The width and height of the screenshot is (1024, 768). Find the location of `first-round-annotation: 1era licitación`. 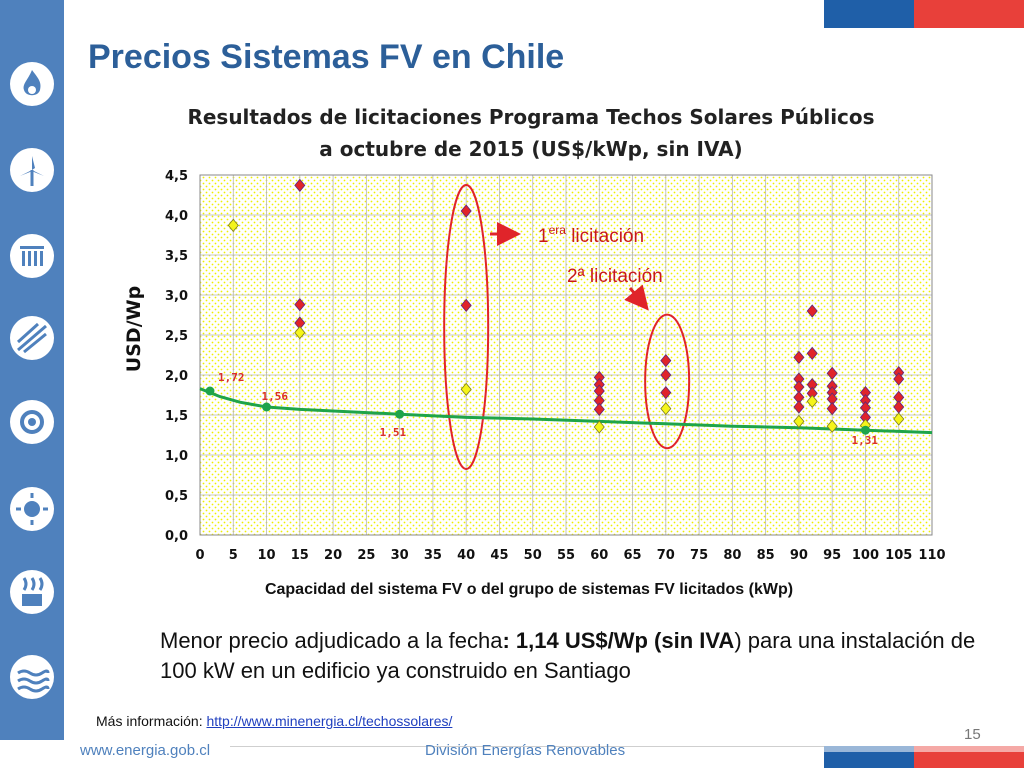

first-round-annotation: 1era licitación is located at coordinates (591, 235).